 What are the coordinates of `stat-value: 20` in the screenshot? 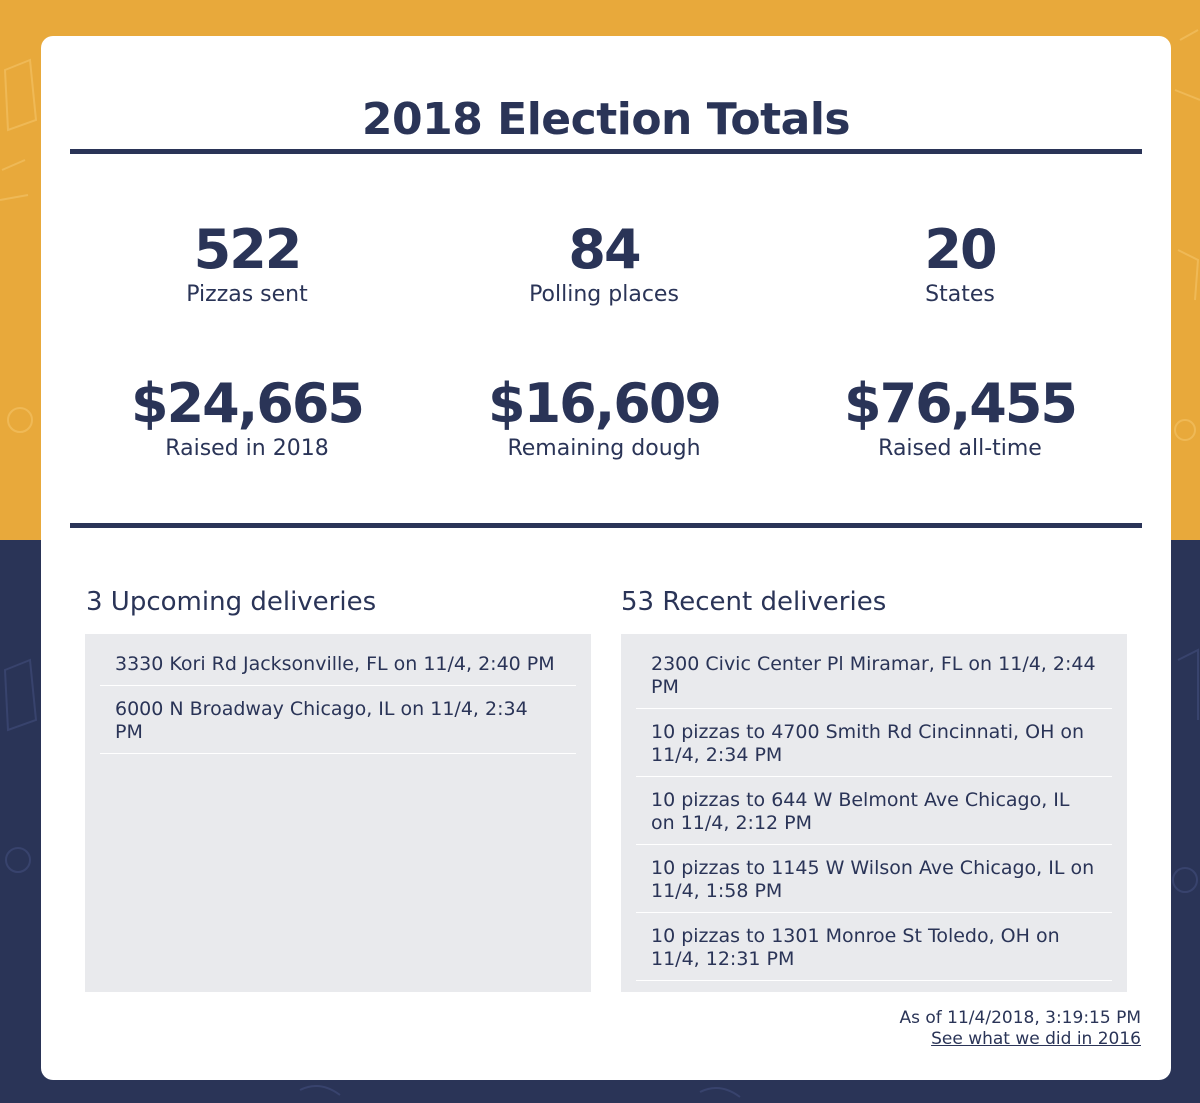 It's located at (960, 249).